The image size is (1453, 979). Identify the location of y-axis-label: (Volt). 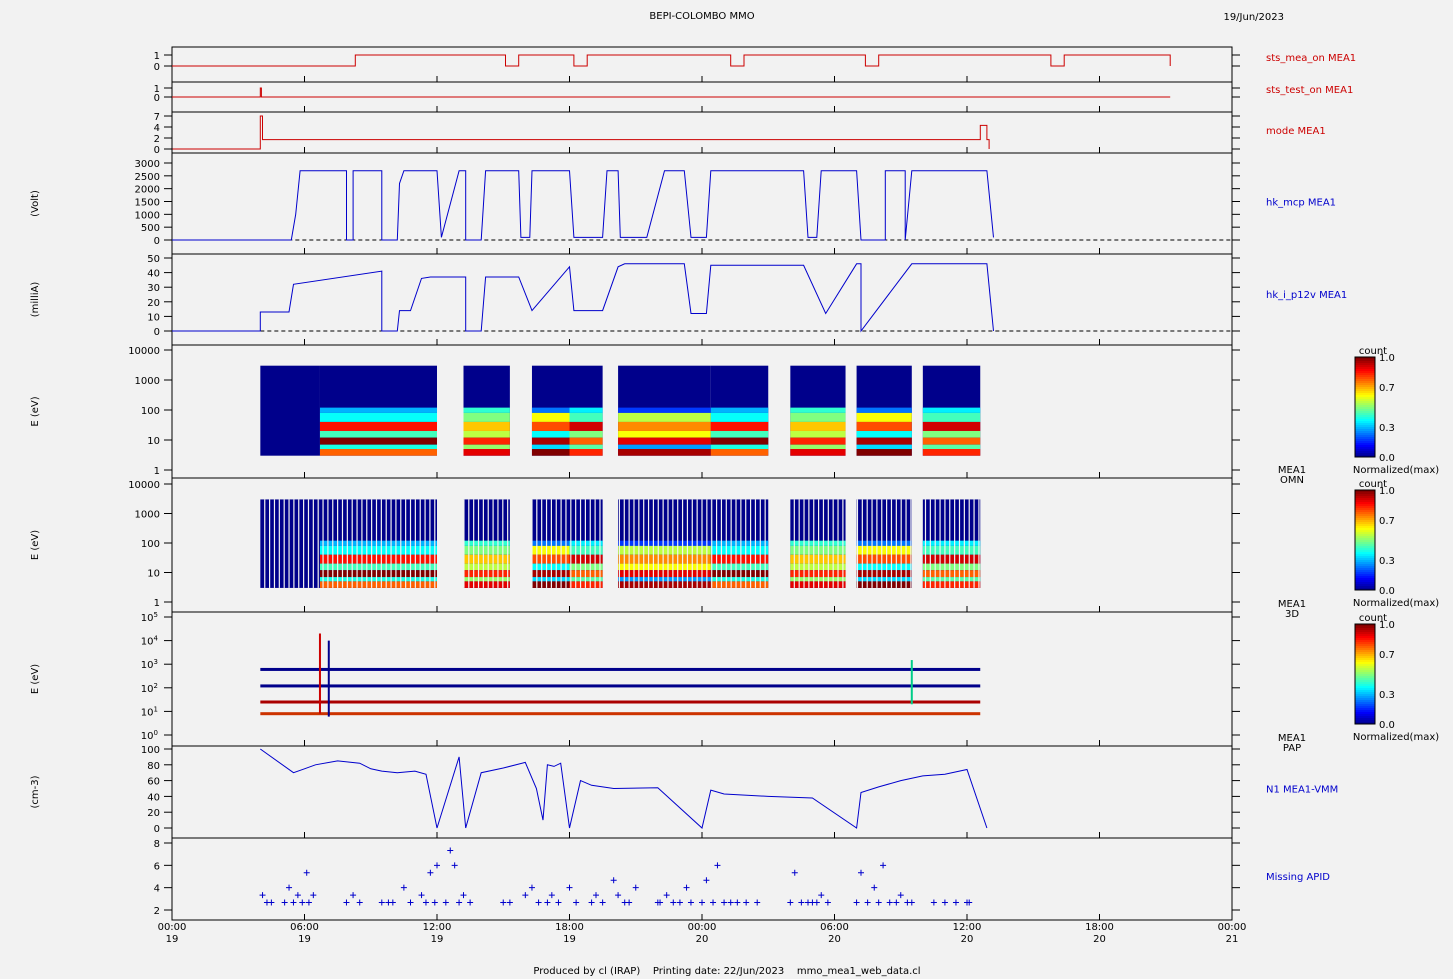
(35, 203).